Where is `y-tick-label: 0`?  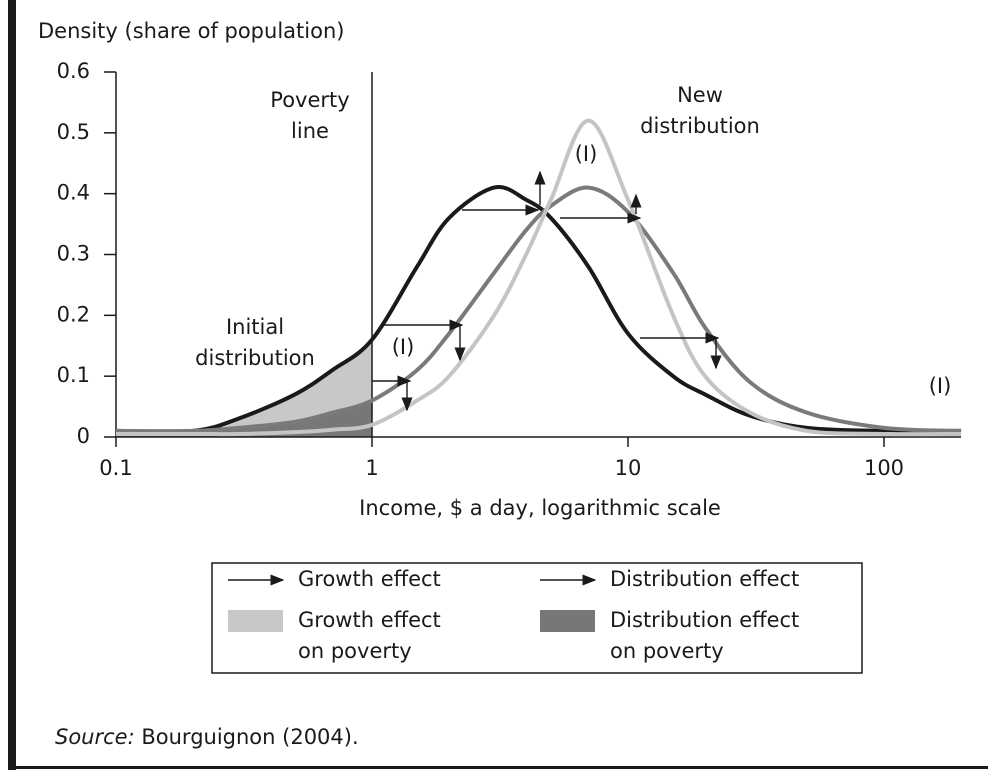
y-tick-label: 0 is located at coordinates (83, 436).